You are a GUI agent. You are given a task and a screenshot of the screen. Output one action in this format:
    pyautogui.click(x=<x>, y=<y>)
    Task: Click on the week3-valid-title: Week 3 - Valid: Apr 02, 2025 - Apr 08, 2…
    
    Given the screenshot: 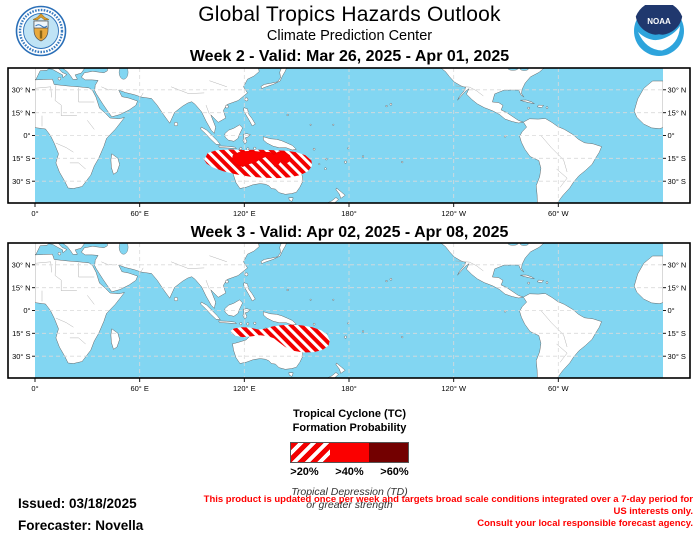 What is the action you would take?
    pyautogui.click(x=349, y=232)
    